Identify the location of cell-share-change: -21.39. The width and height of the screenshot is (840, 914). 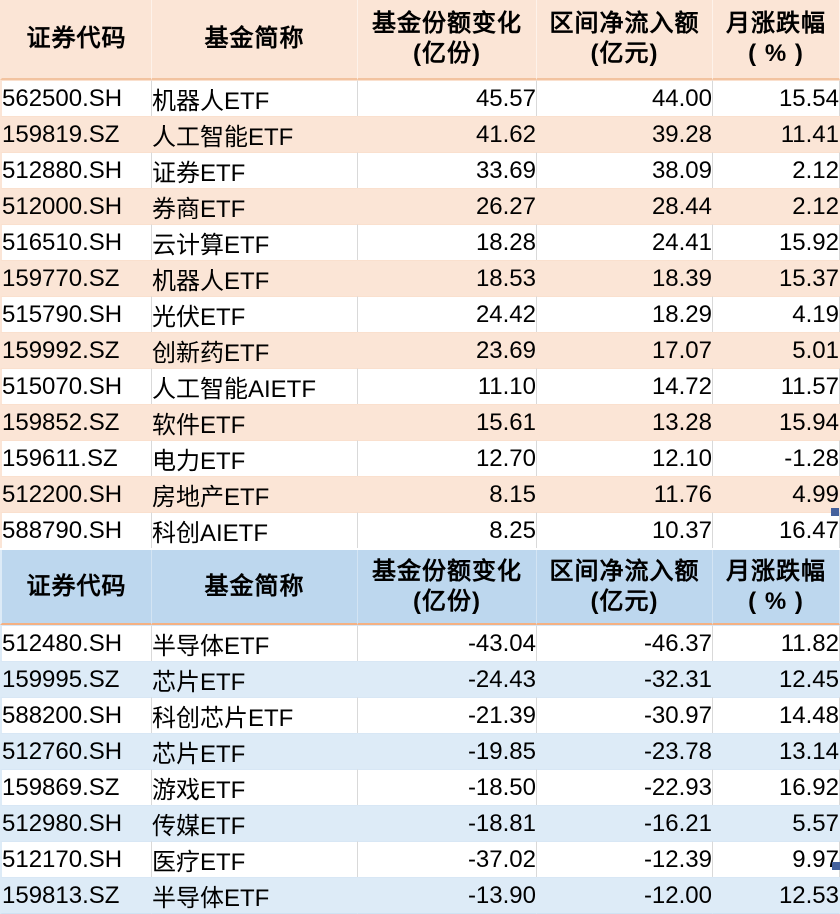
(447, 715).